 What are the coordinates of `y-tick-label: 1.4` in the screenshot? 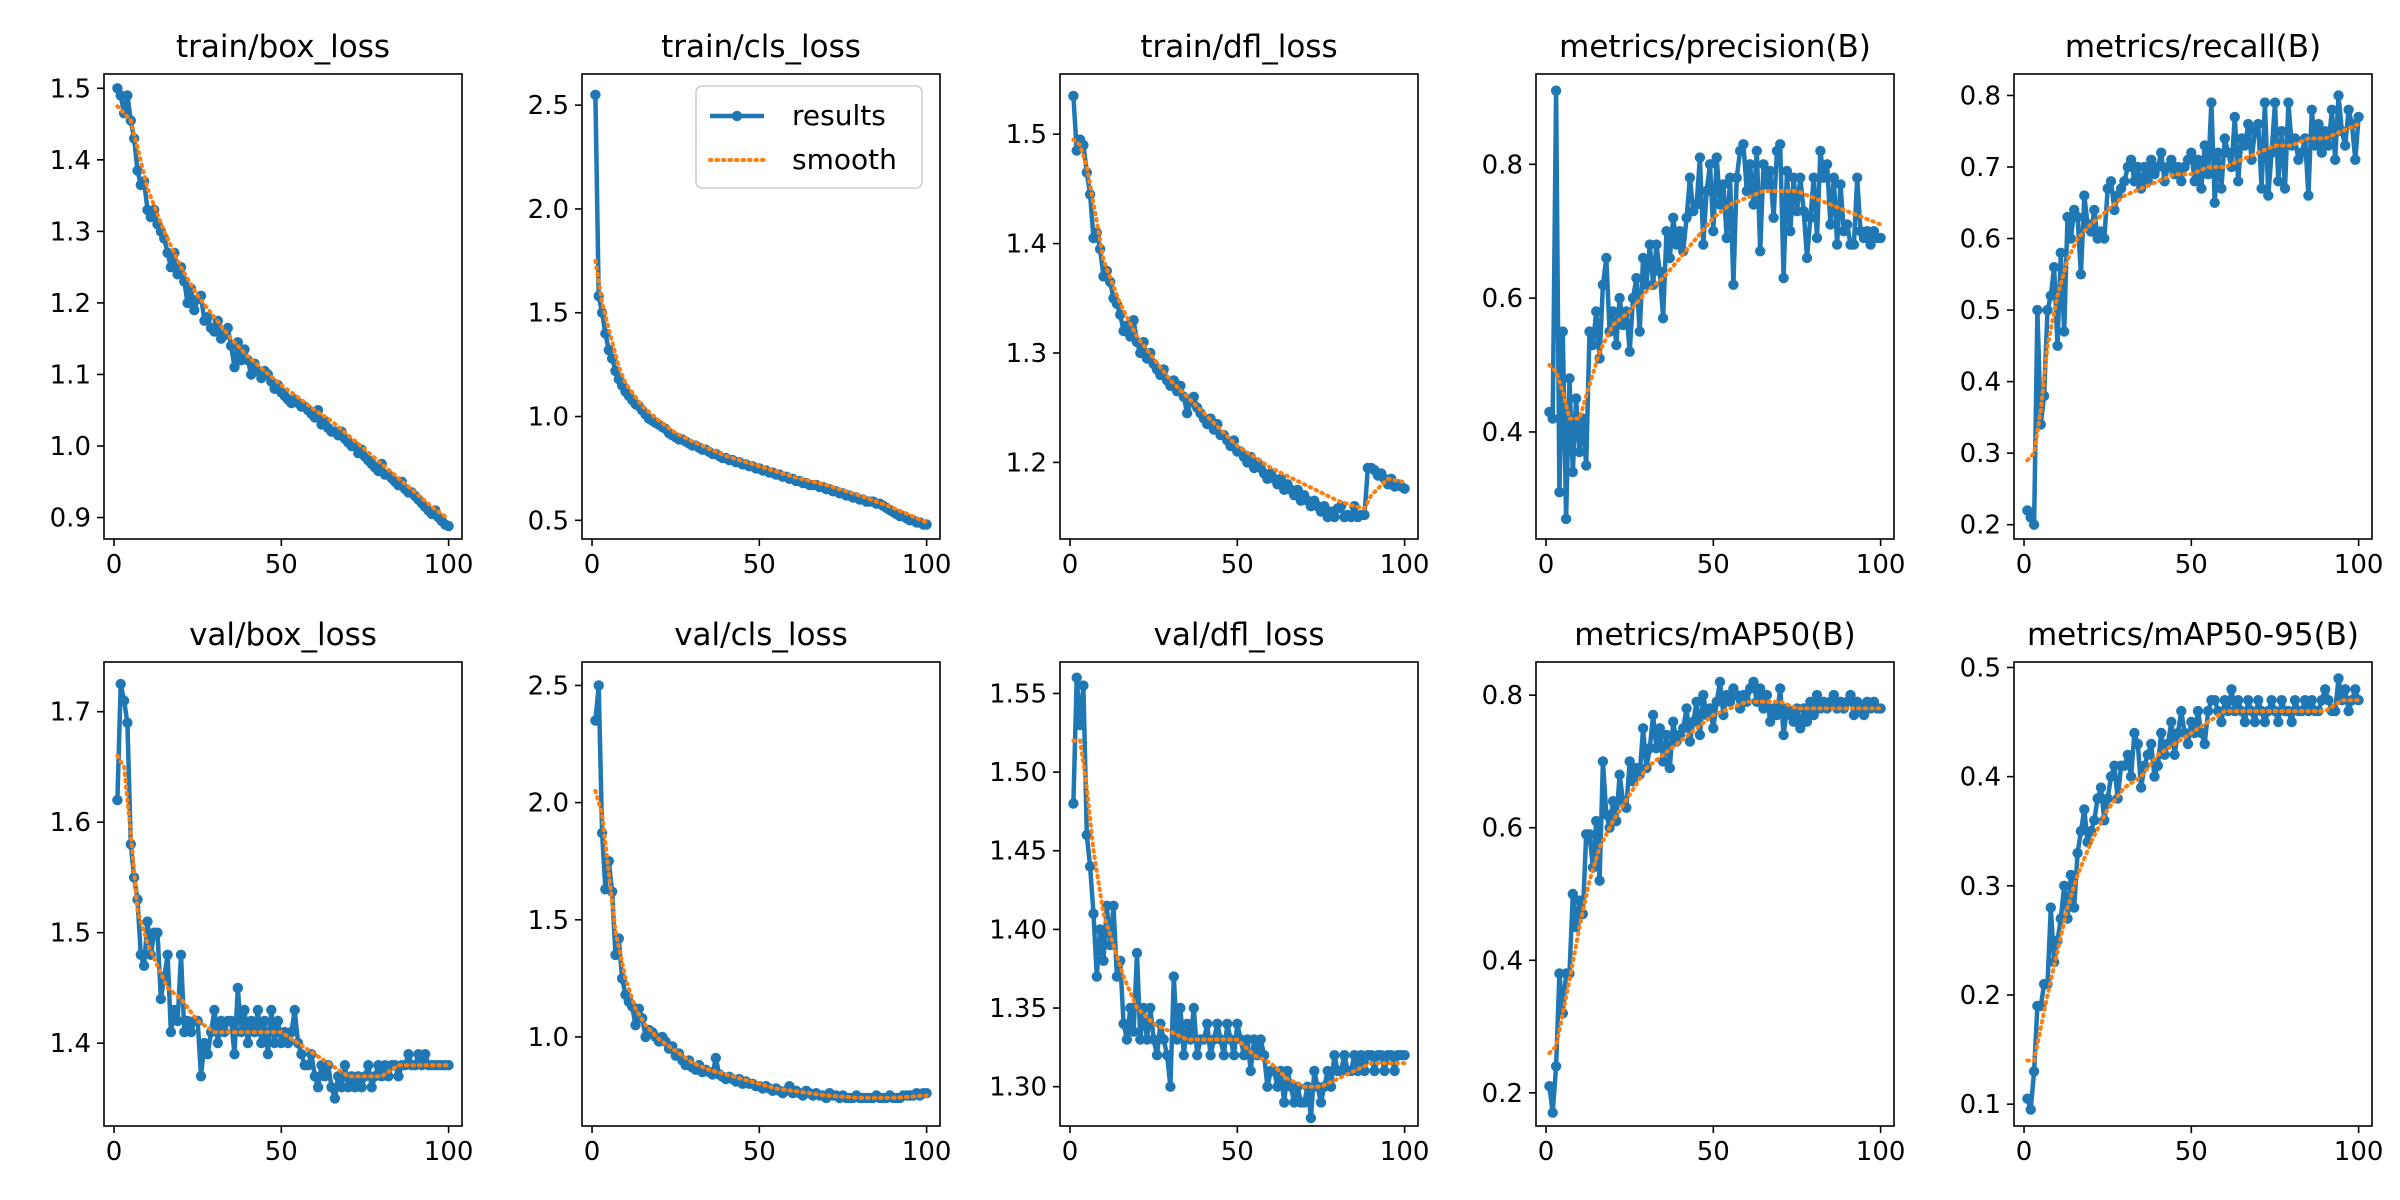 It's located at (70, 161).